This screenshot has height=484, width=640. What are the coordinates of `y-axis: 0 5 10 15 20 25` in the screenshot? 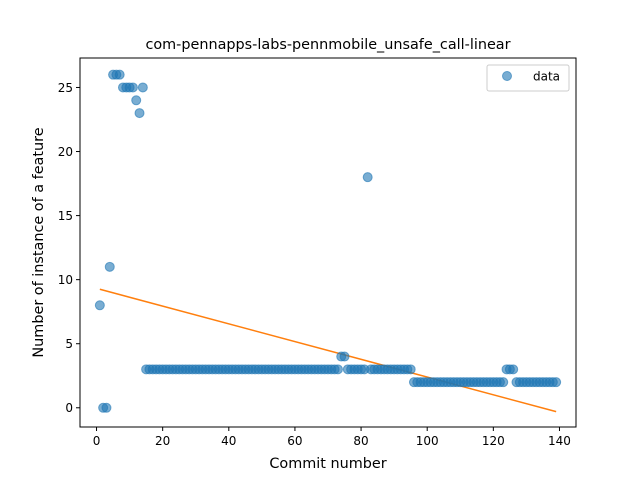 It's located at (69, 248).